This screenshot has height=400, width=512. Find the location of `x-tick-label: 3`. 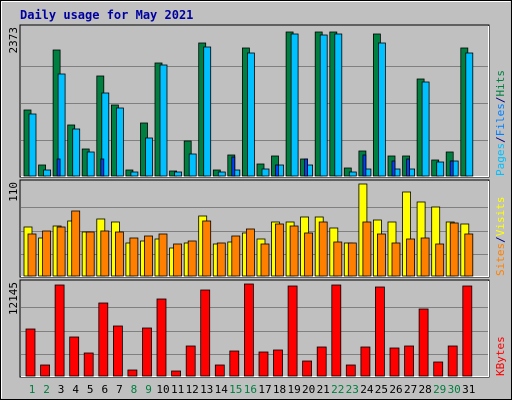

x-tick-label: 3 is located at coordinates (61, 389).